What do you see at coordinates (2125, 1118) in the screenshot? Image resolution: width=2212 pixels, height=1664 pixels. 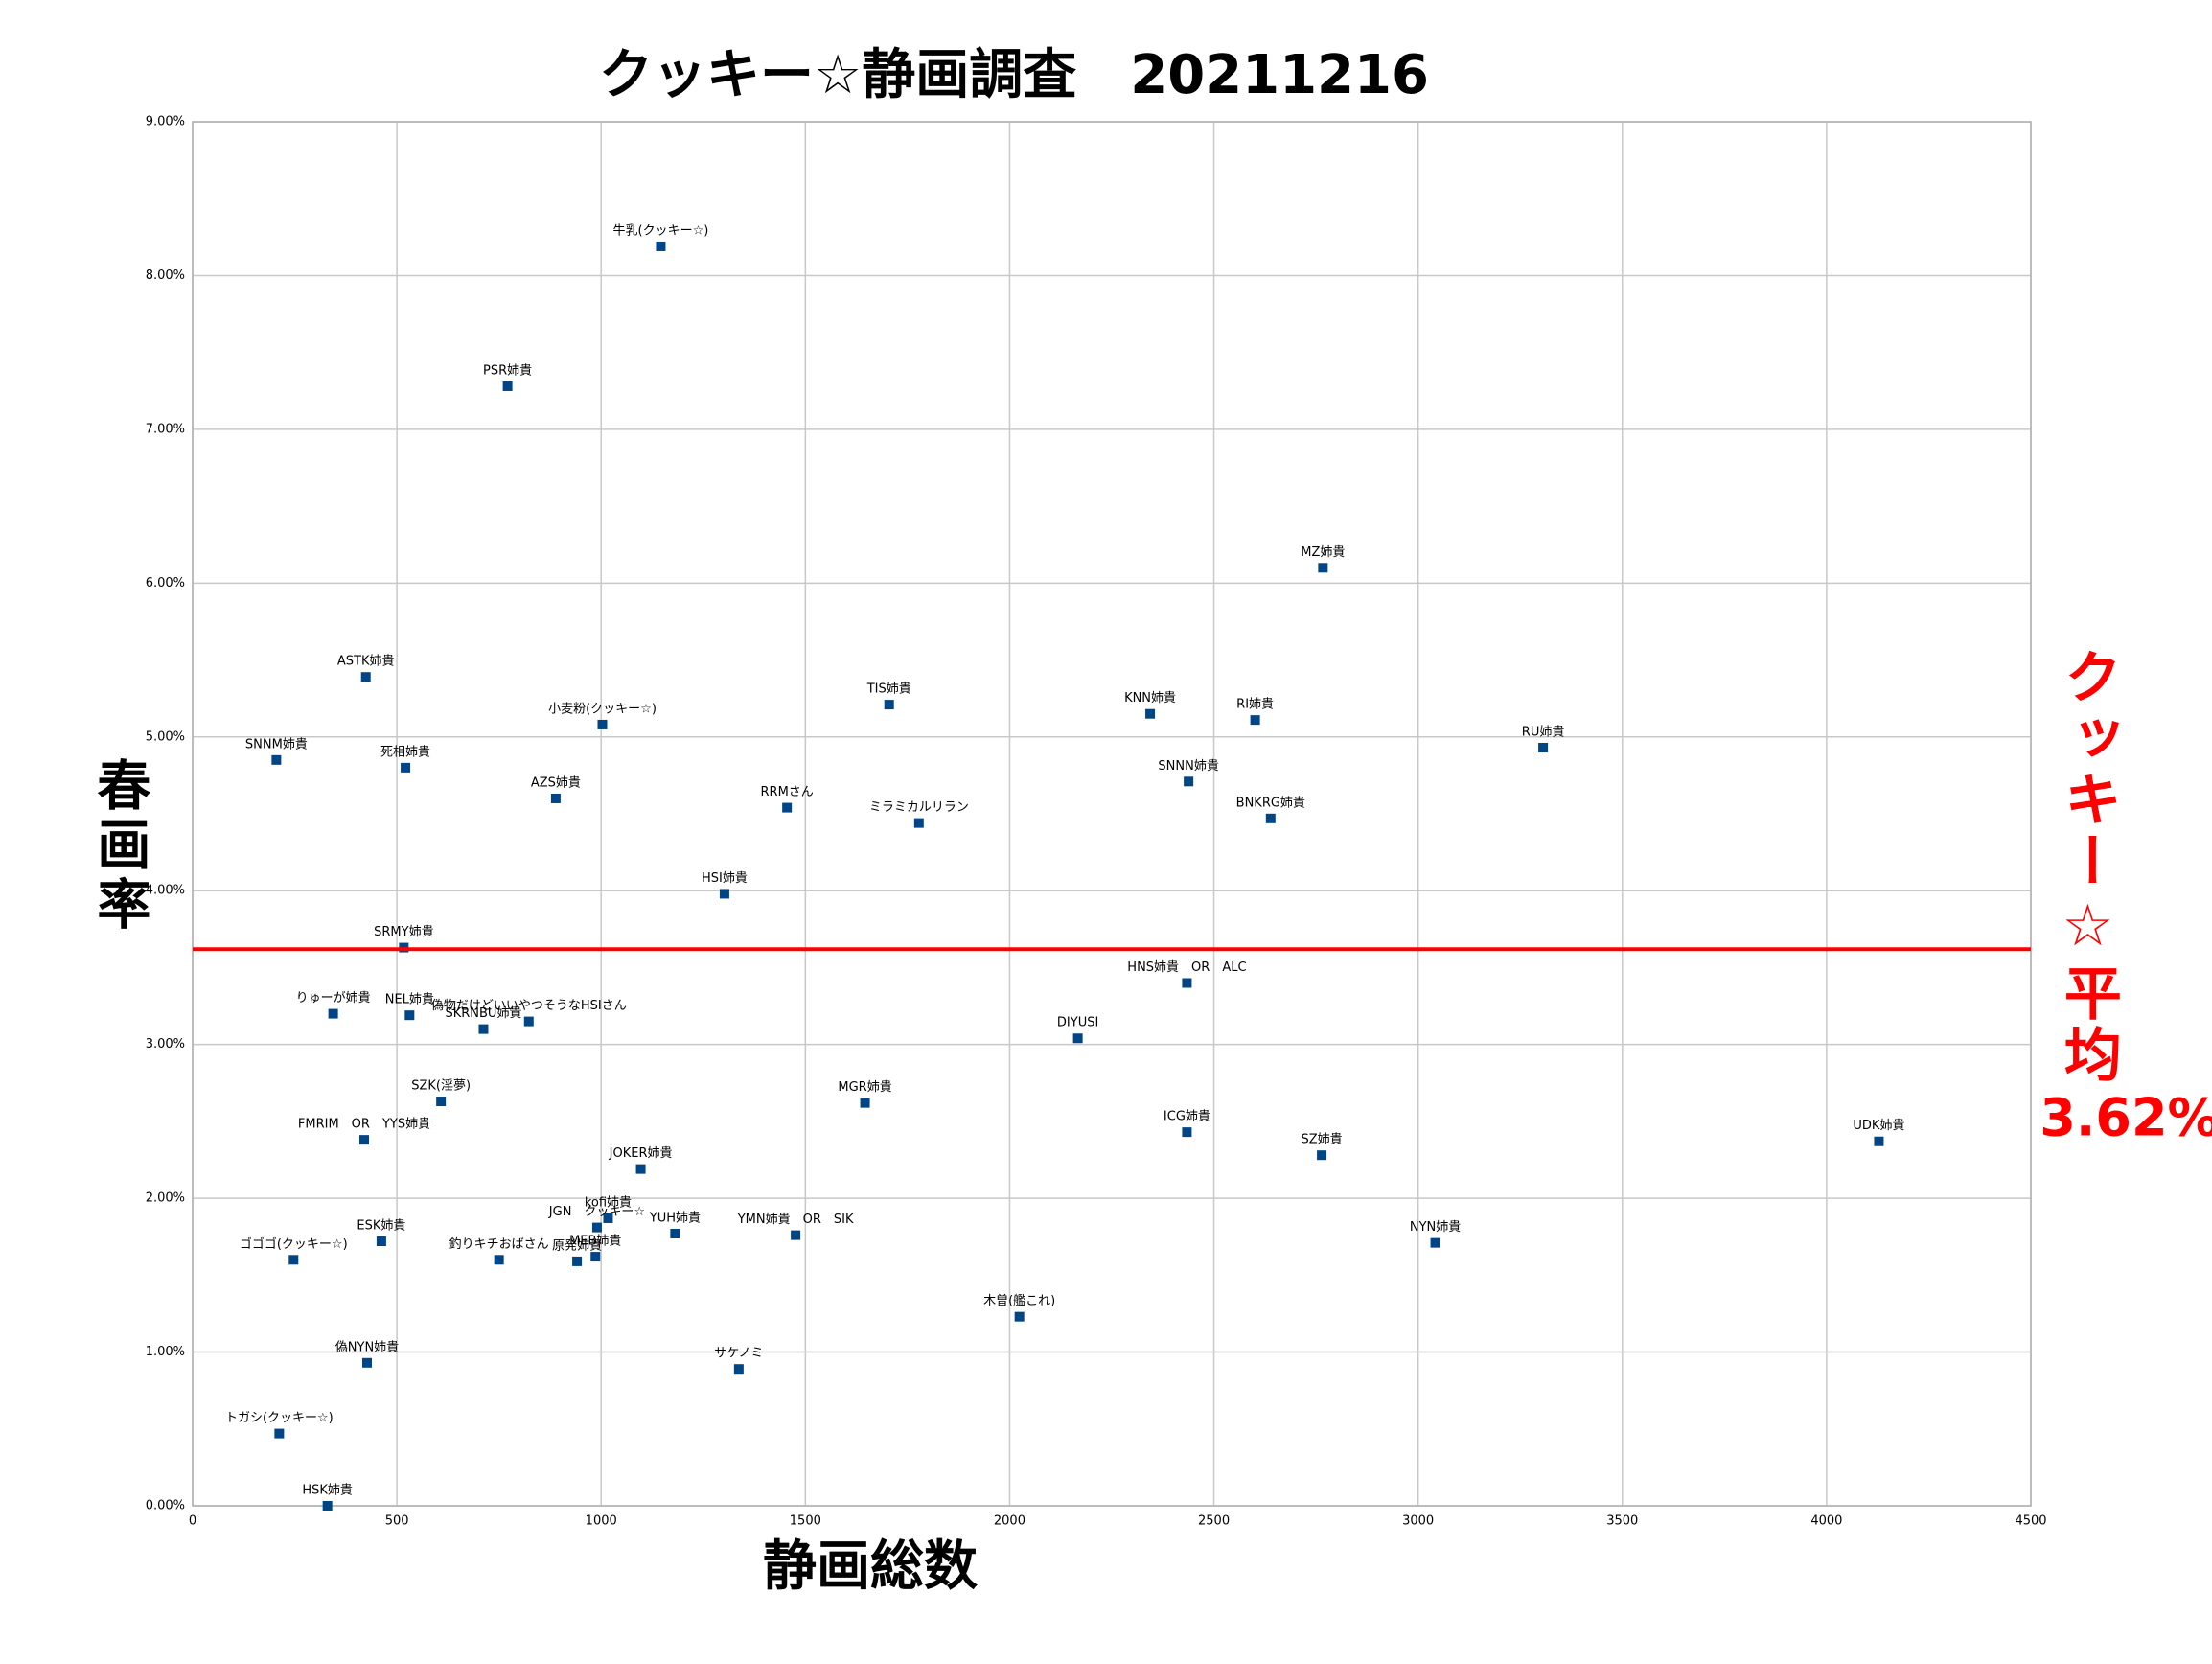 I see `average-value-label: 3.62%` at bounding box center [2125, 1118].